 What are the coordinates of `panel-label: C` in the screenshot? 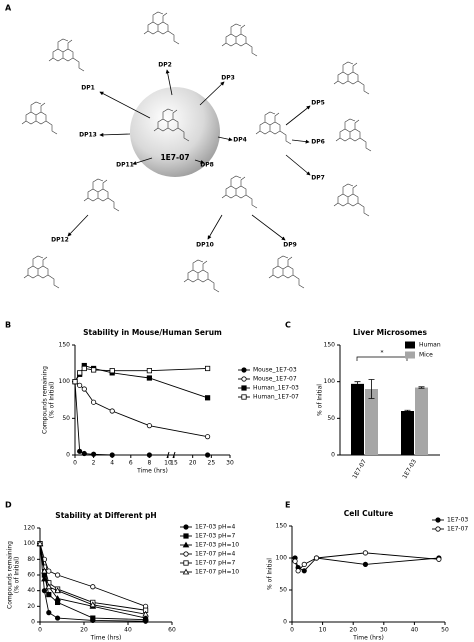 It's located at (288, 325).